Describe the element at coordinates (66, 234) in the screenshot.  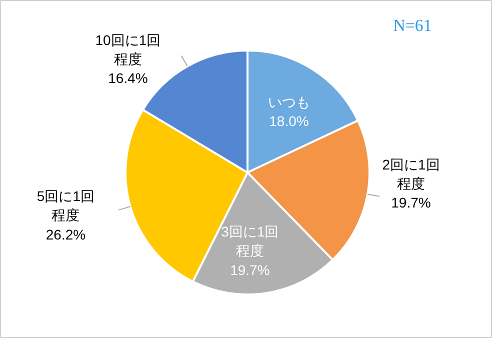
I see `data-label: 26.2%` at that location.